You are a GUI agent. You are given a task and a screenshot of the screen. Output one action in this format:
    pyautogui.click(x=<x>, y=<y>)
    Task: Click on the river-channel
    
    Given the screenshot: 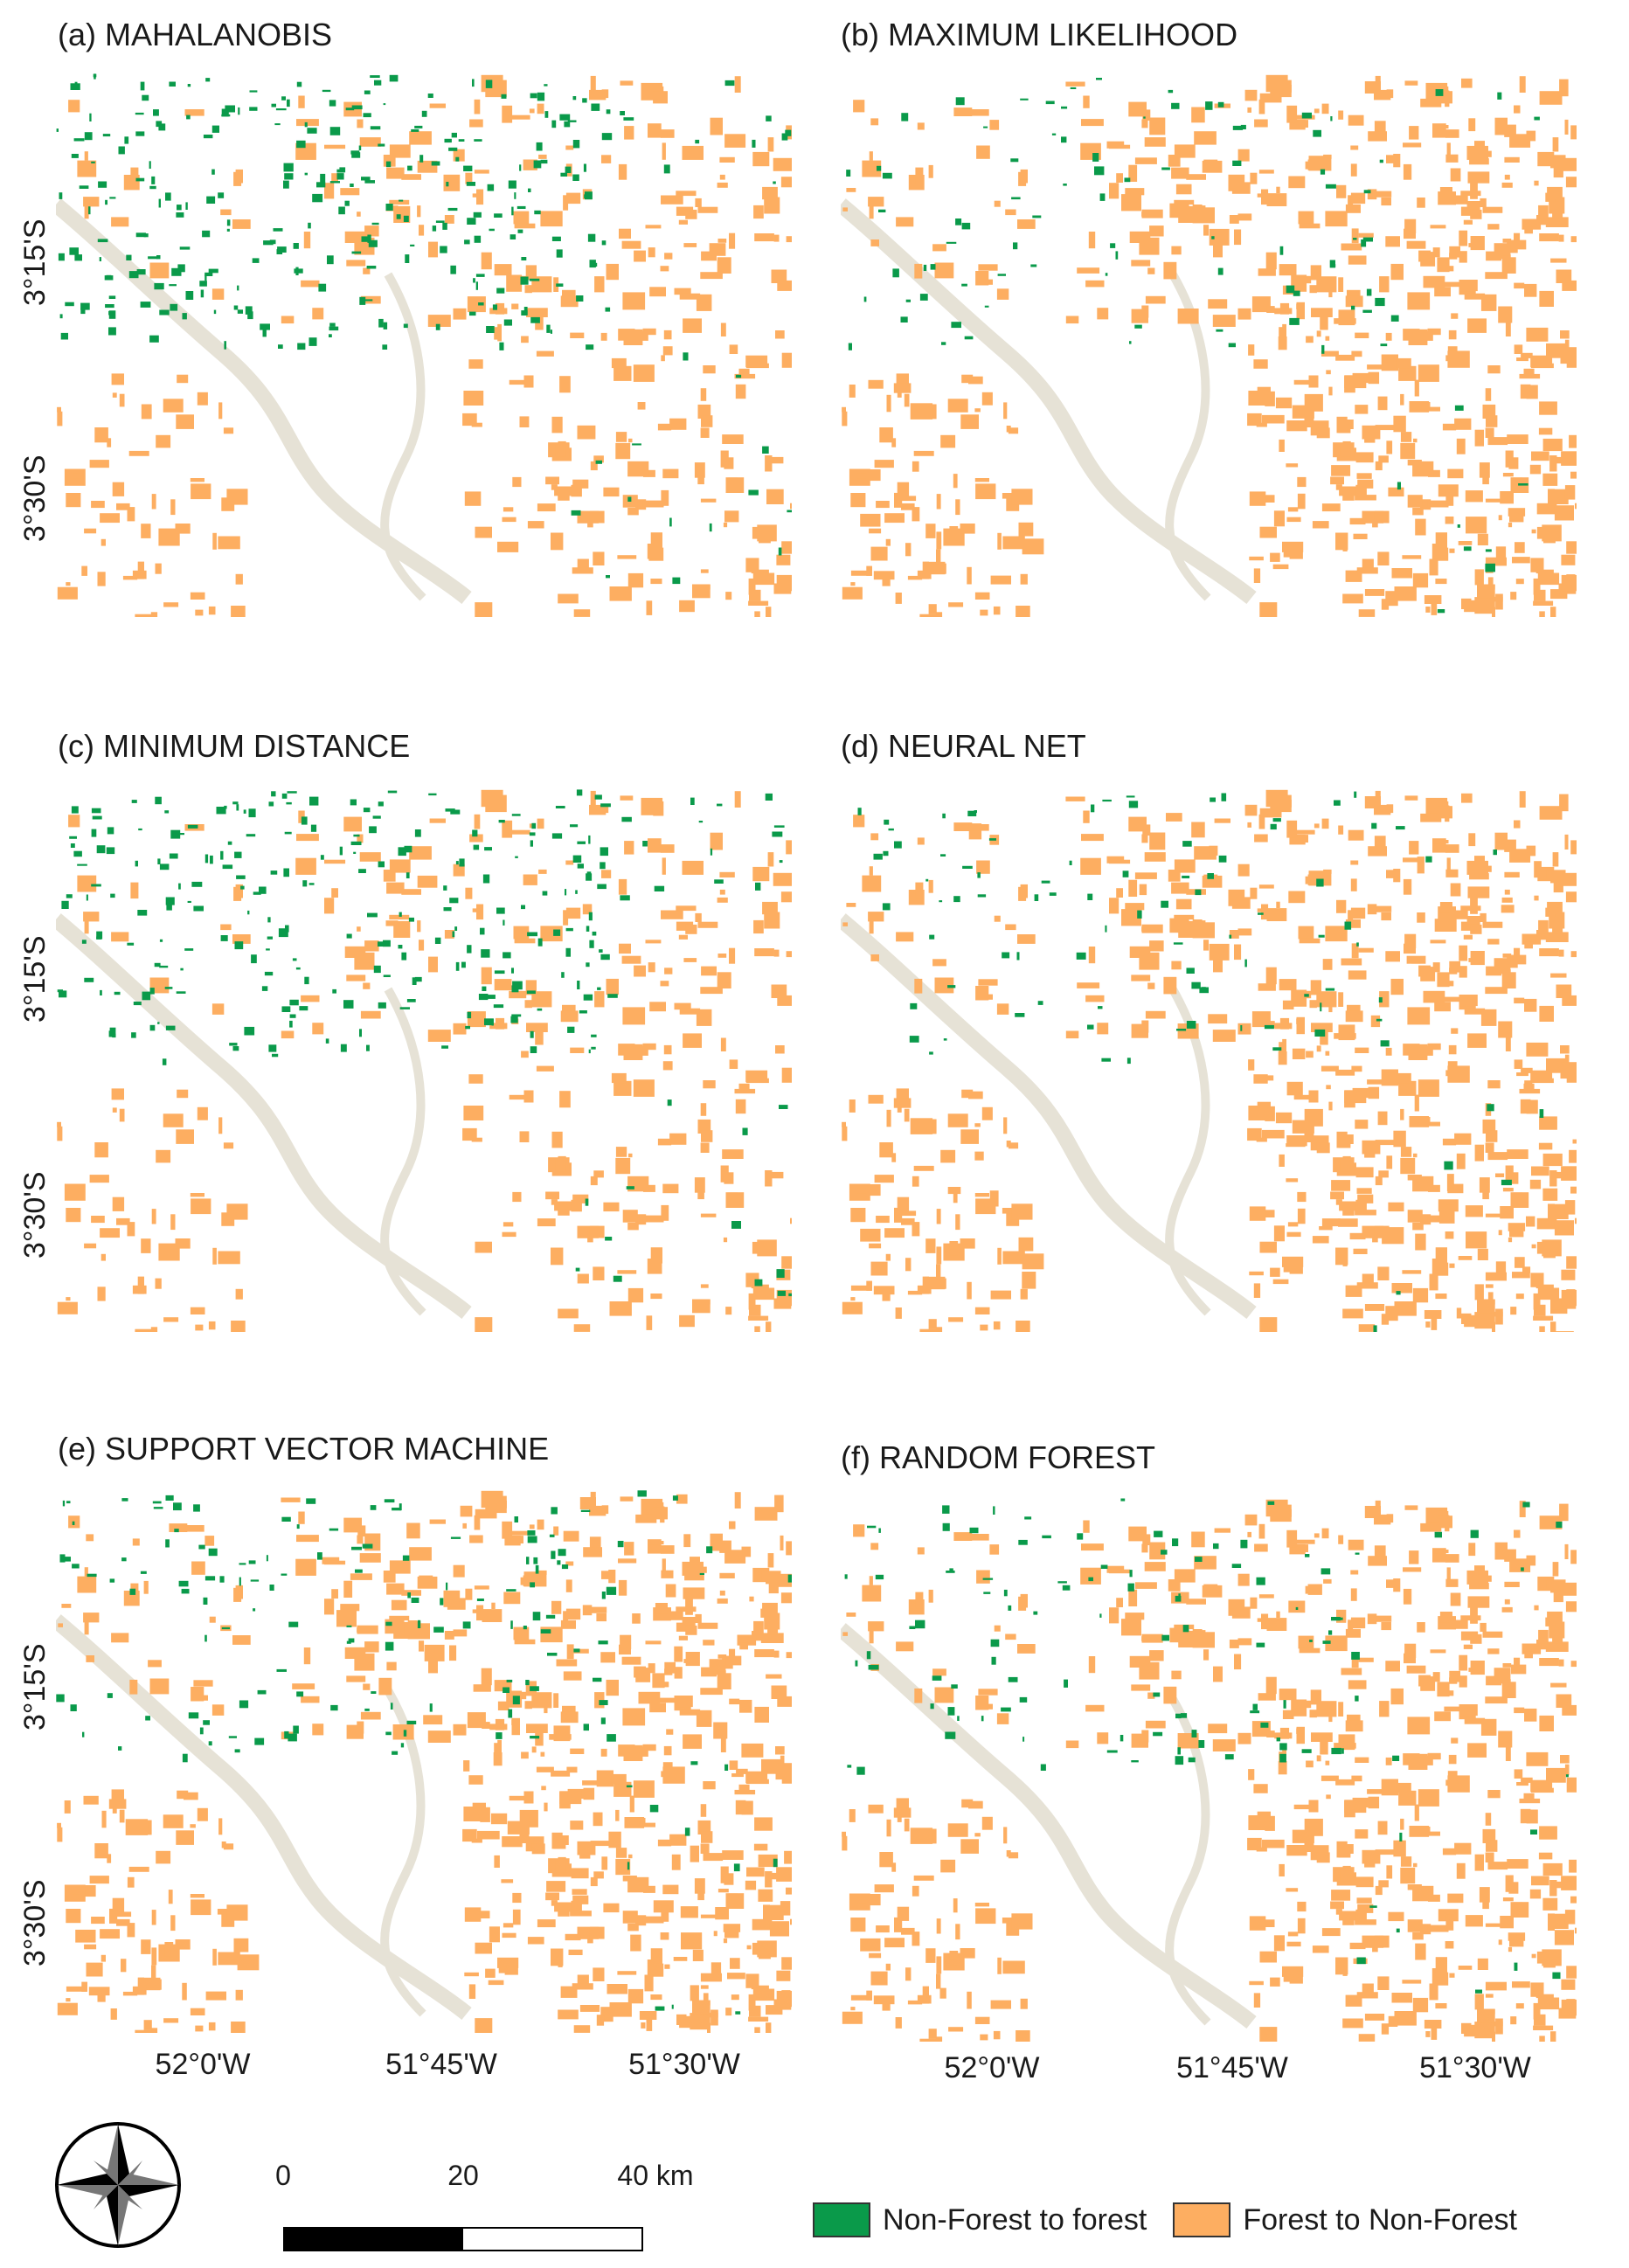 What is the action you would take?
    pyautogui.click(x=264, y=401)
    